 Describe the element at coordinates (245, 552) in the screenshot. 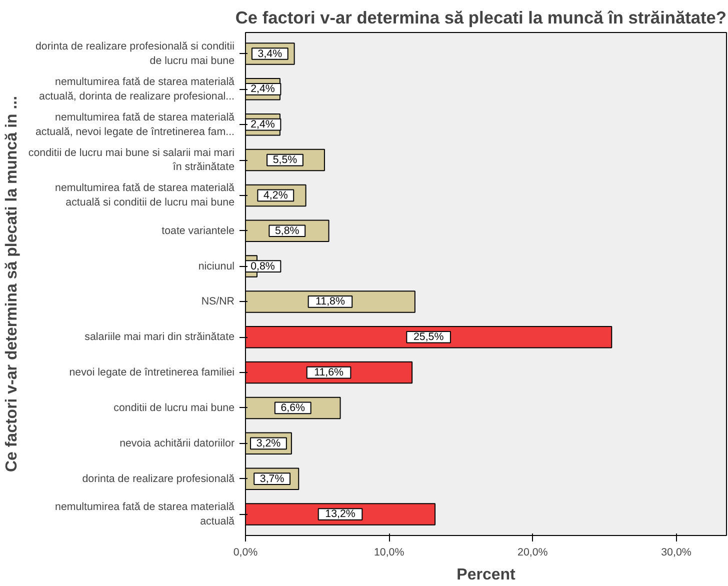

I see `x-tick-label: 0,0%` at that location.